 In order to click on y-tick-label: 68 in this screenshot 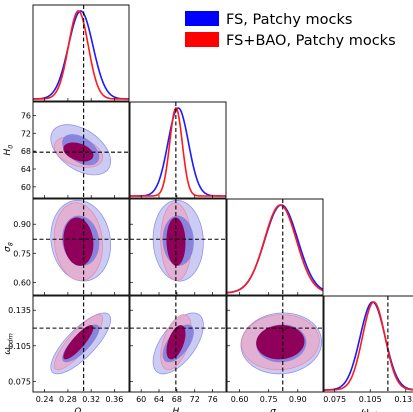, I will do `click(26, 151)`.